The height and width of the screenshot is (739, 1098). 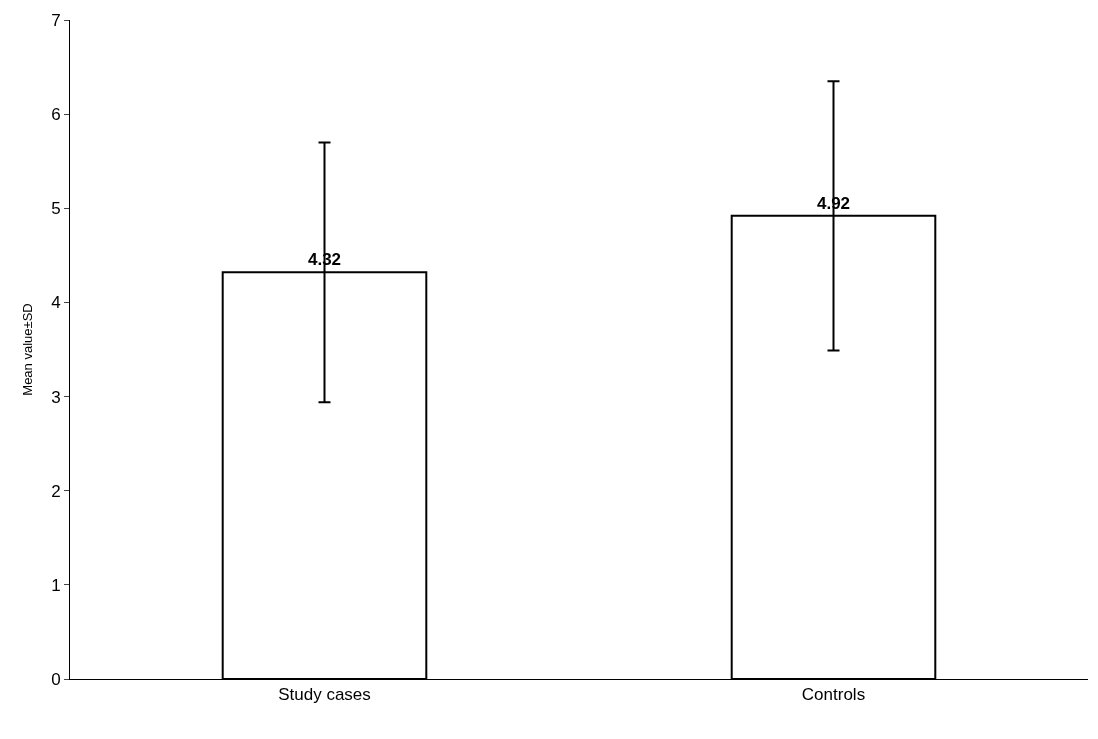 I want to click on y-tick-label: 1, so click(x=56, y=585).